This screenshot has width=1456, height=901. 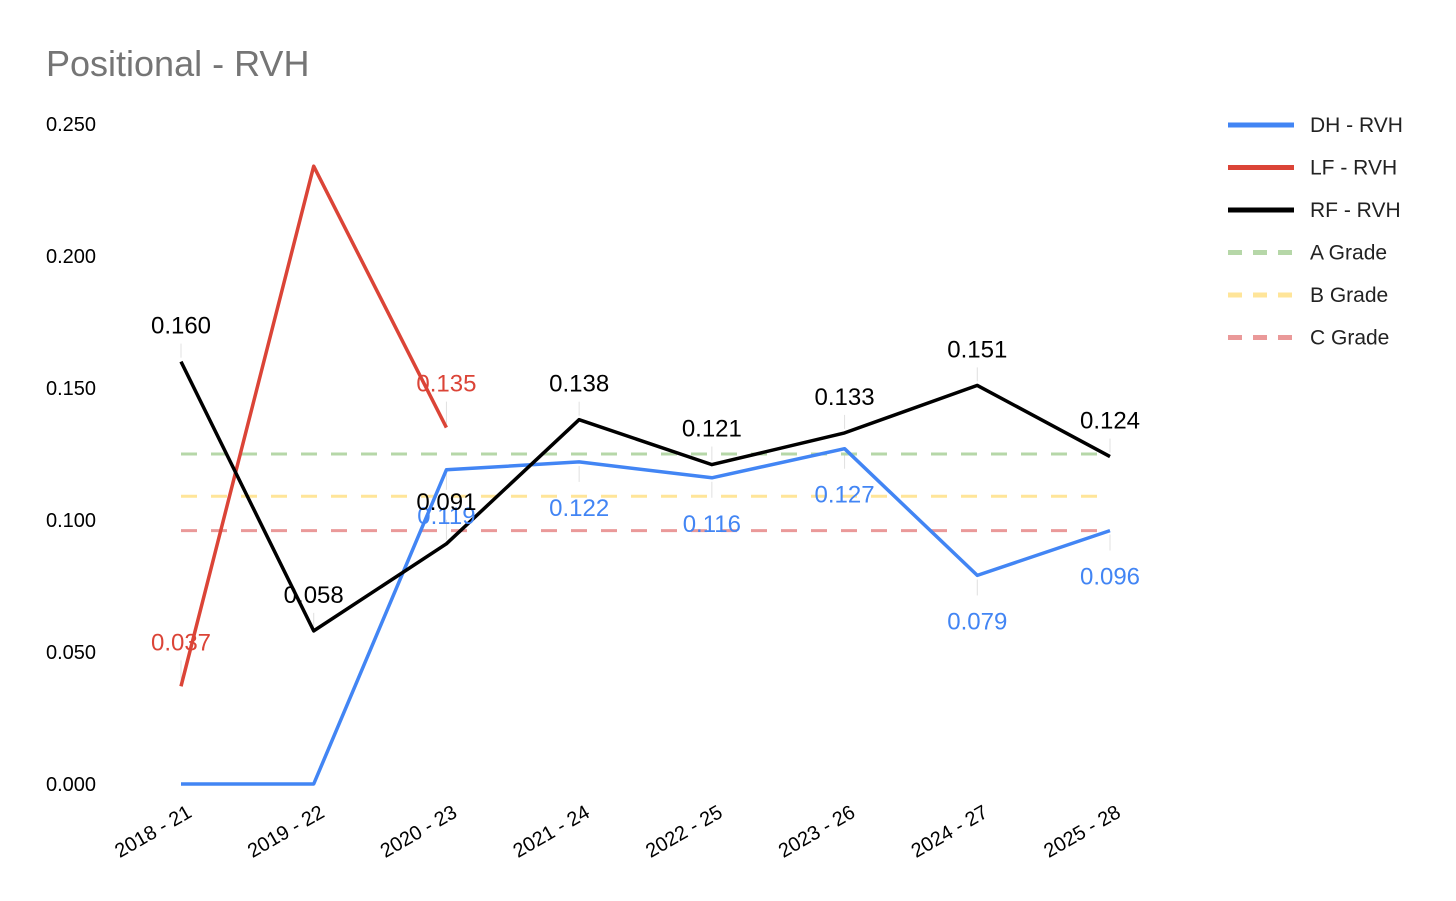 What do you see at coordinates (1356, 125) in the screenshot?
I see `legend-label-dh-rvh: DH - RVH` at bounding box center [1356, 125].